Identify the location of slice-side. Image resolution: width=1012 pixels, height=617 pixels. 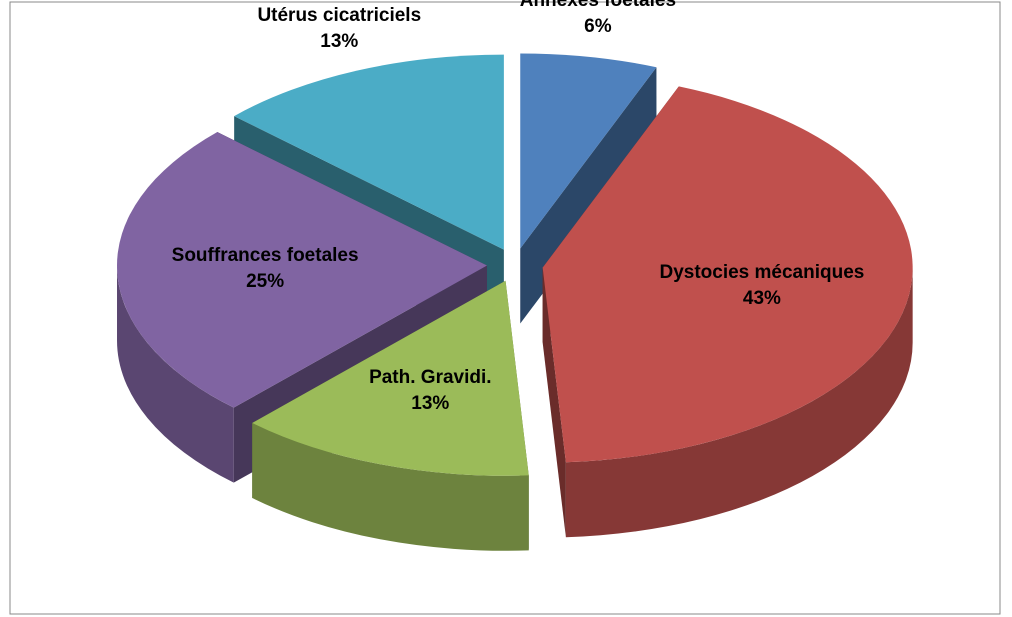
(554, 402).